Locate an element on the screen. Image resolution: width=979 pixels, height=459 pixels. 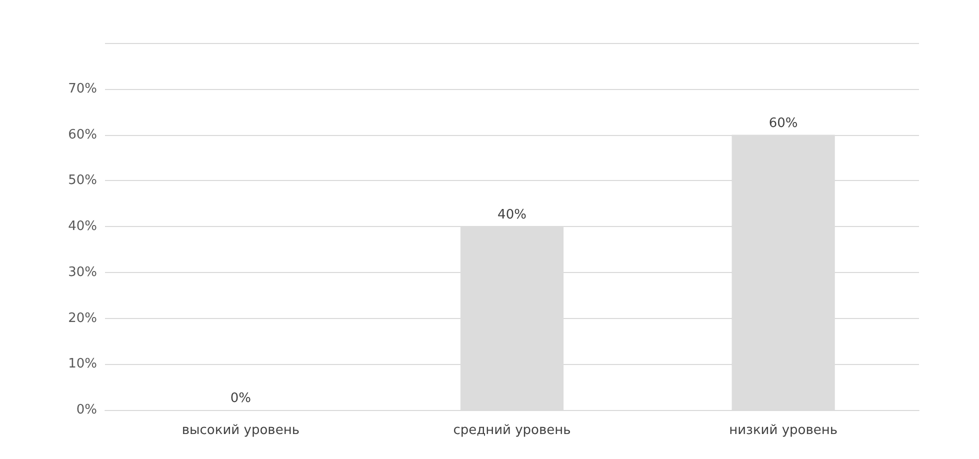
y-tick-label: 0% is located at coordinates (86, 410).